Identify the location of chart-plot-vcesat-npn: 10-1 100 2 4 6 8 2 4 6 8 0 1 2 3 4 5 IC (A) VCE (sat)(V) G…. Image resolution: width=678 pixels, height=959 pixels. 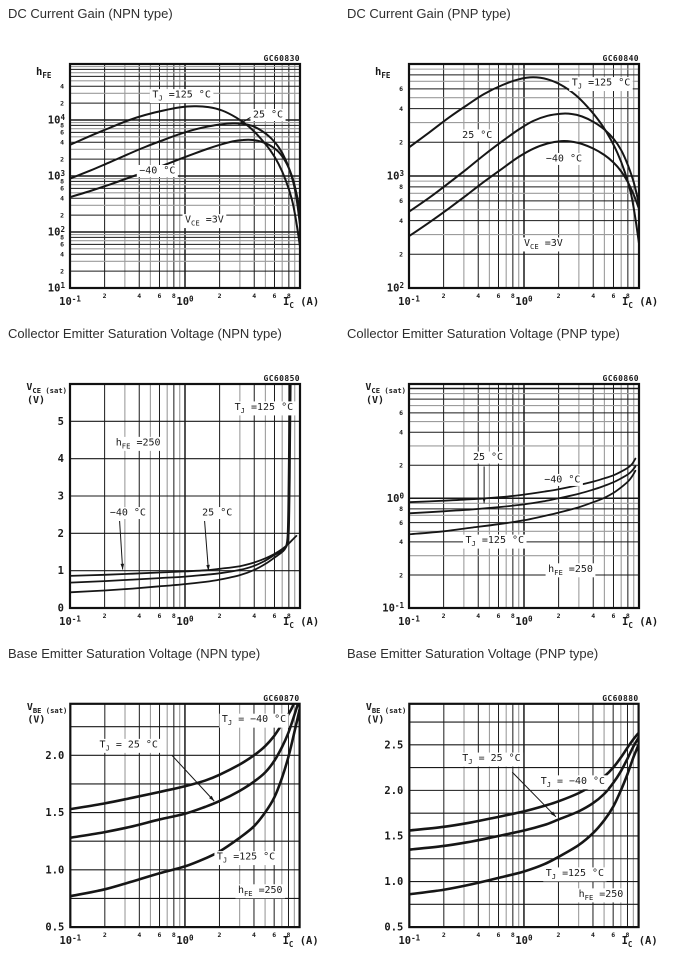
(172, 502).